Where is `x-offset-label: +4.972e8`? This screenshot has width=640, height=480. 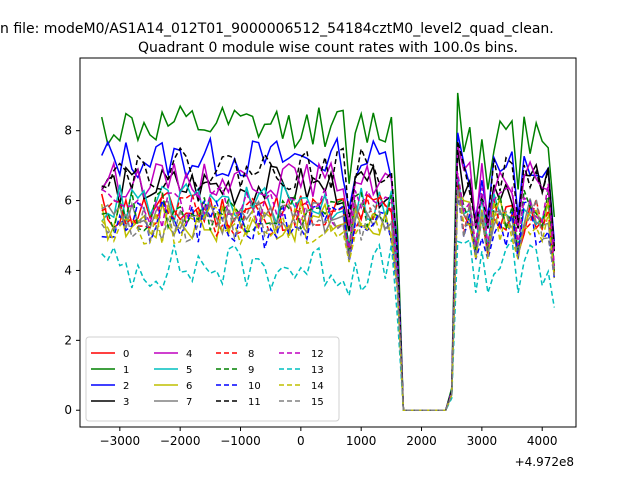
x-offset-label: +4.972e8 is located at coordinates (544, 462).